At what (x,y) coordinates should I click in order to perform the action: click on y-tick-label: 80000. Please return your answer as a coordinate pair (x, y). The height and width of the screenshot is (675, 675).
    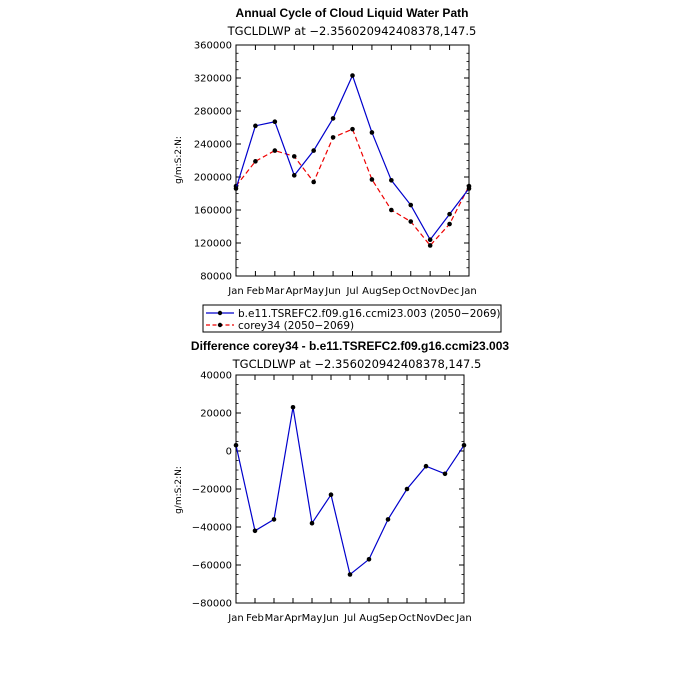
    Looking at the image, I should click on (216, 277).